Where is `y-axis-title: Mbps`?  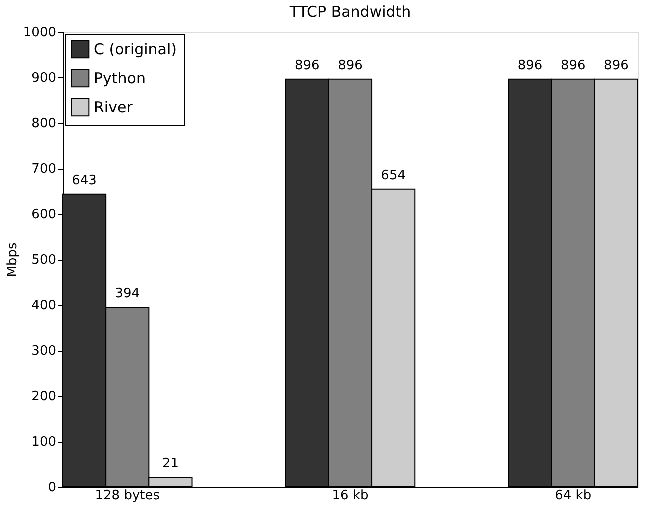
y-axis-title: Mbps is located at coordinates (12, 260).